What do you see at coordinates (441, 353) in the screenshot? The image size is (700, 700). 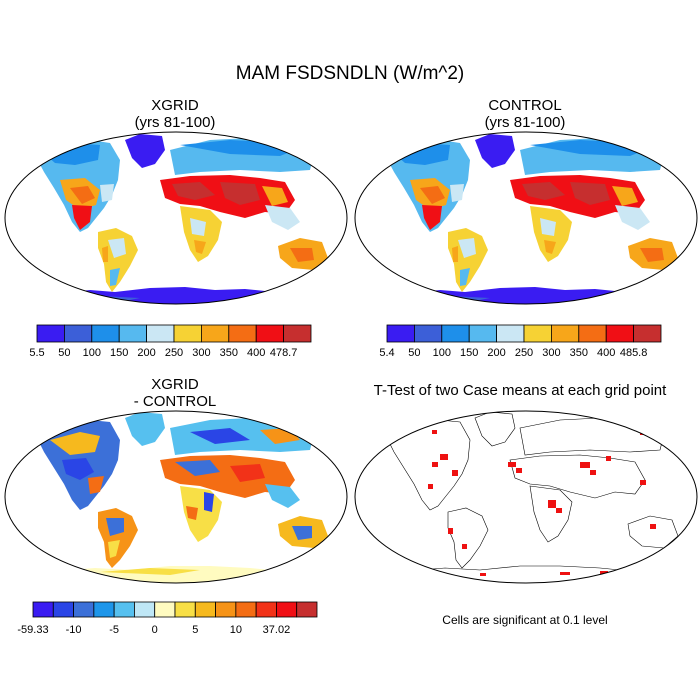 I see `colorbar-control-tick-label: 100` at bounding box center [441, 353].